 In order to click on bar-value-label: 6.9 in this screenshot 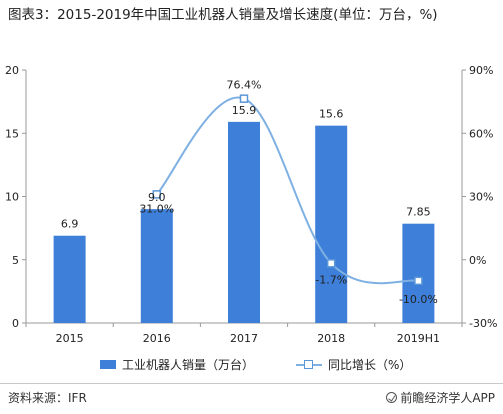, I will do `click(70, 224)`.